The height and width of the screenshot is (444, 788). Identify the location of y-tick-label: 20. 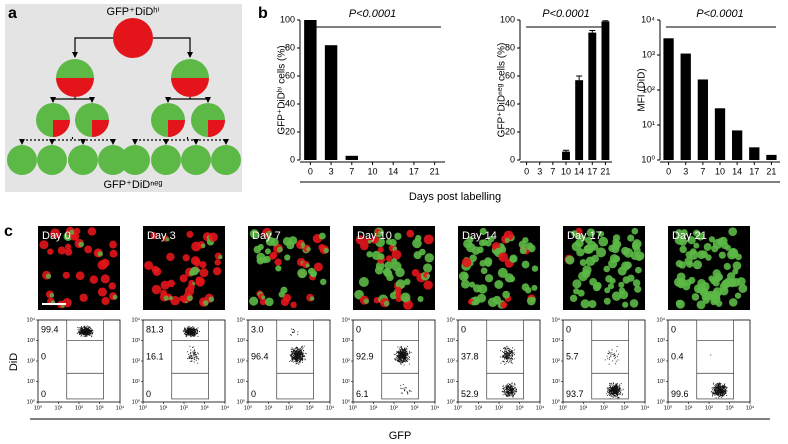
(510, 131).